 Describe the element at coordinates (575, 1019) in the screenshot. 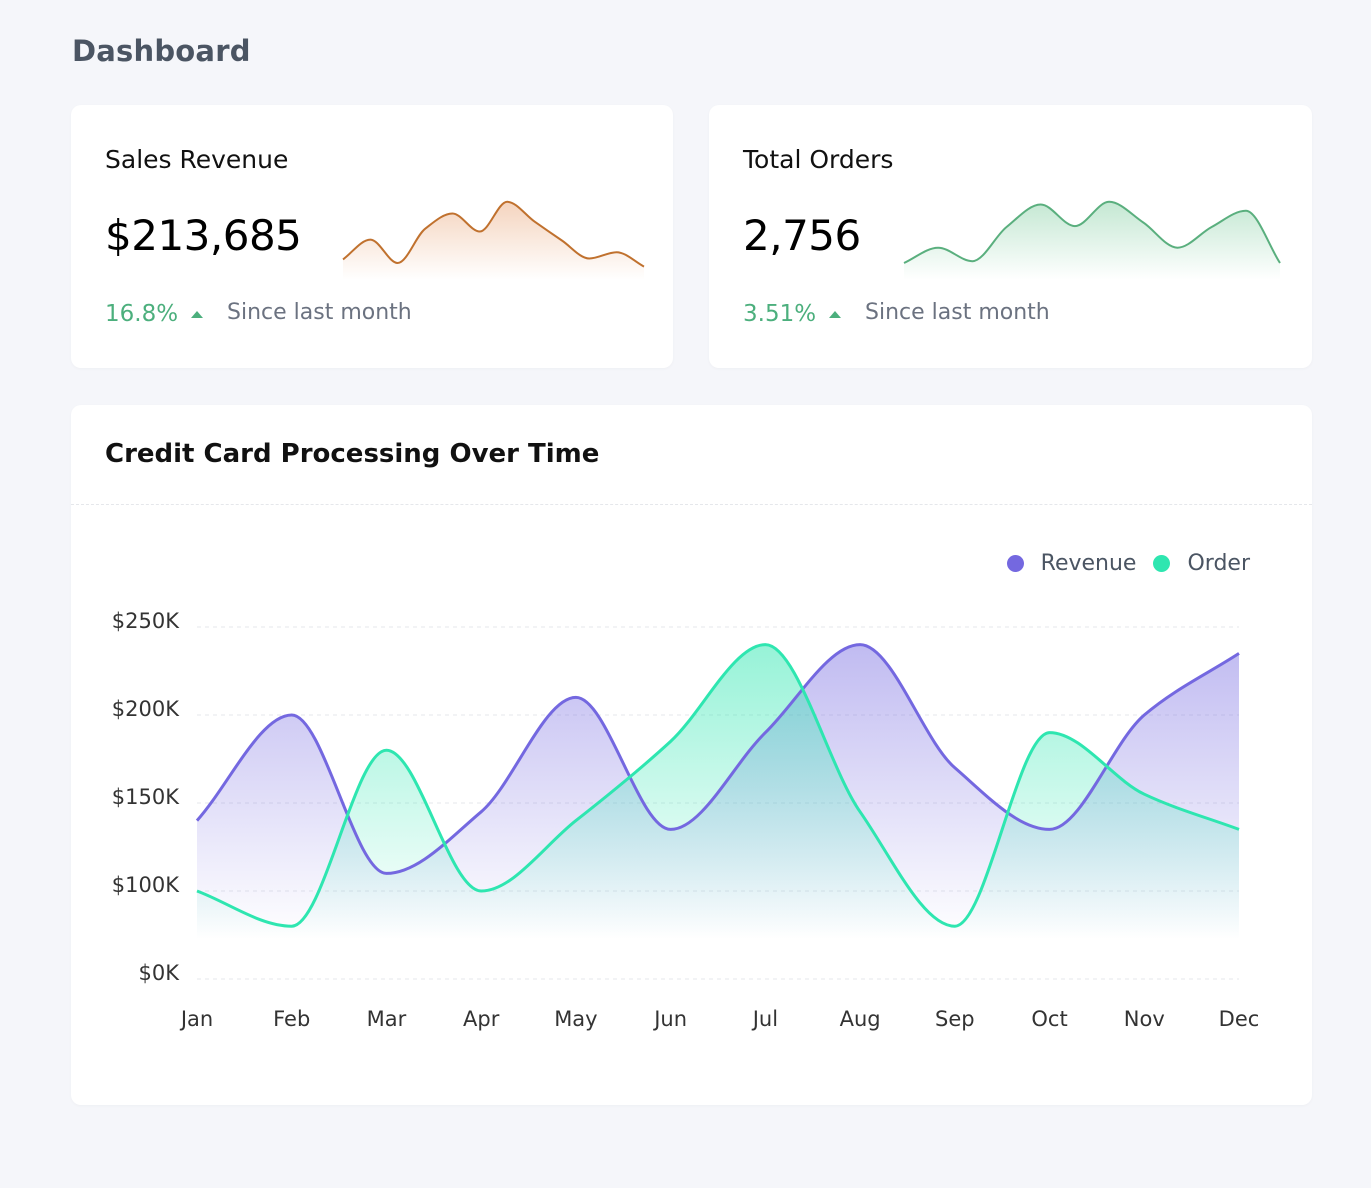

I see `x-tick-label: May` at that location.